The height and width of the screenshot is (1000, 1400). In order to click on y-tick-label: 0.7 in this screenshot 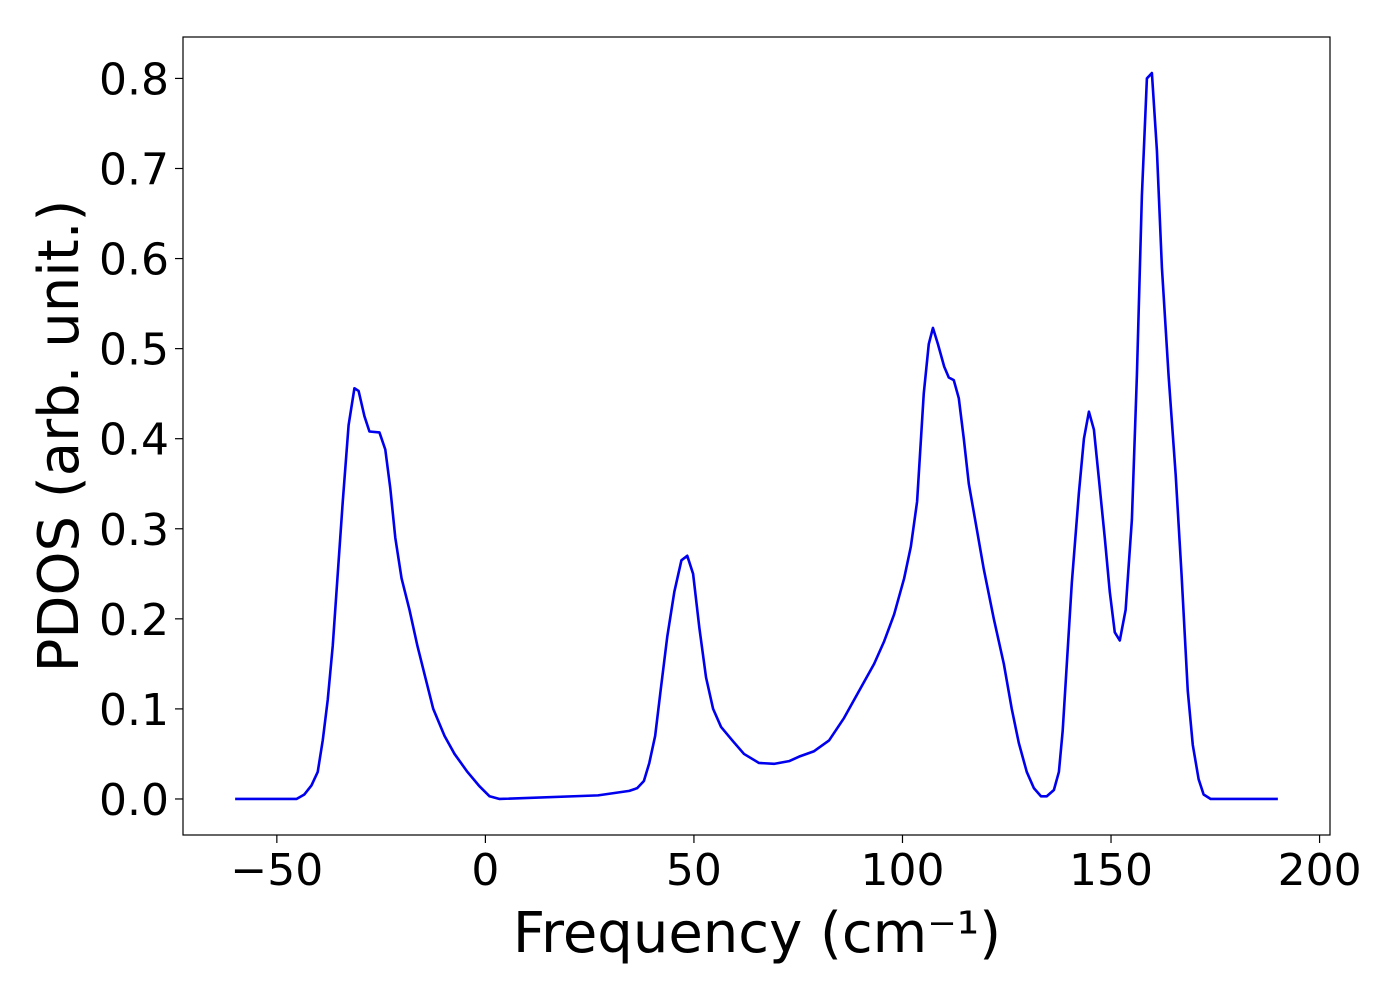, I will do `click(134, 169)`.